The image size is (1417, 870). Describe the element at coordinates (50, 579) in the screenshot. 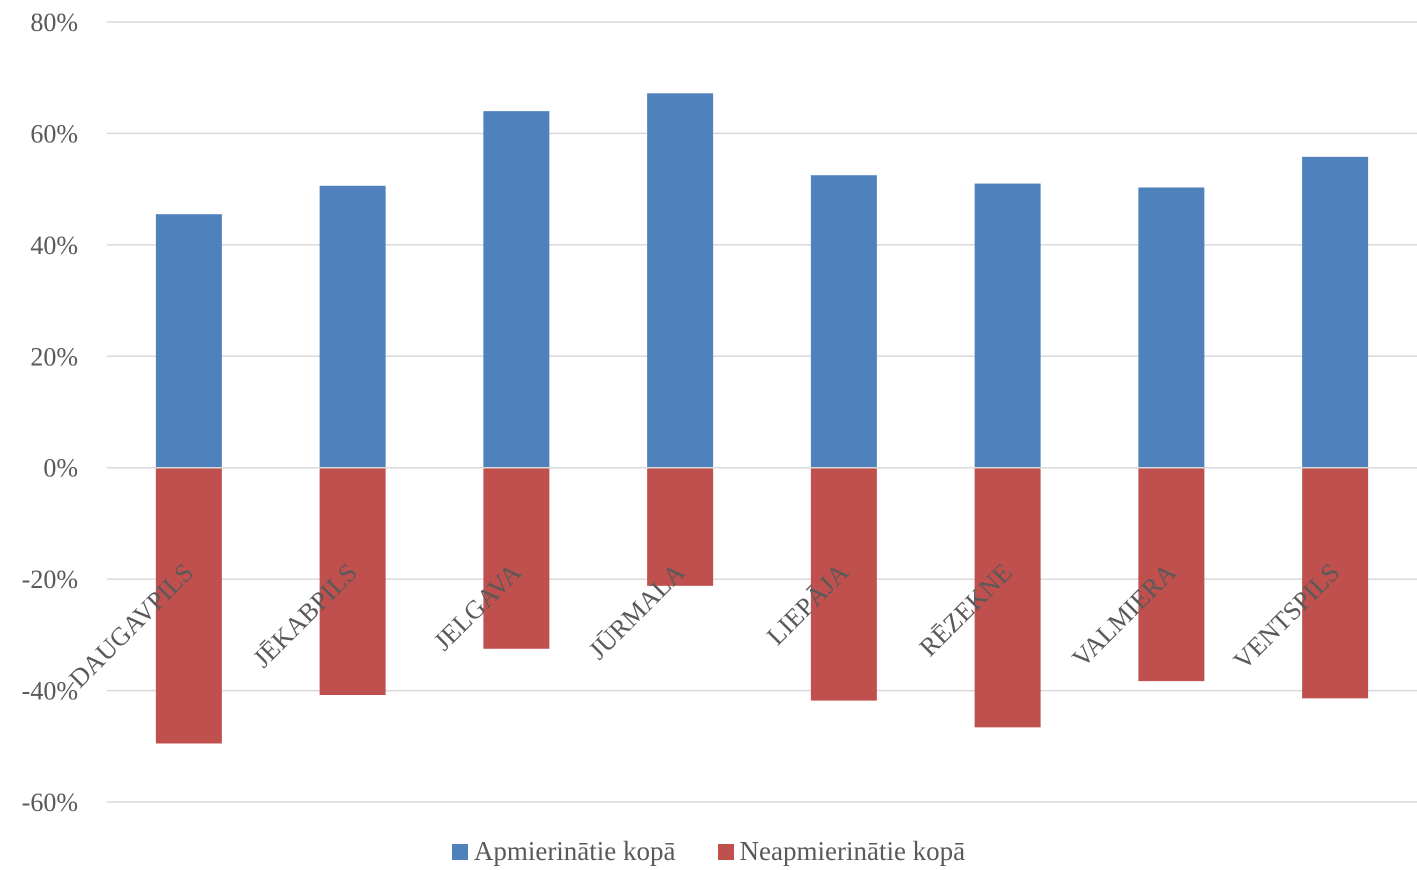

I see `y-tick-label: -20%` at that location.